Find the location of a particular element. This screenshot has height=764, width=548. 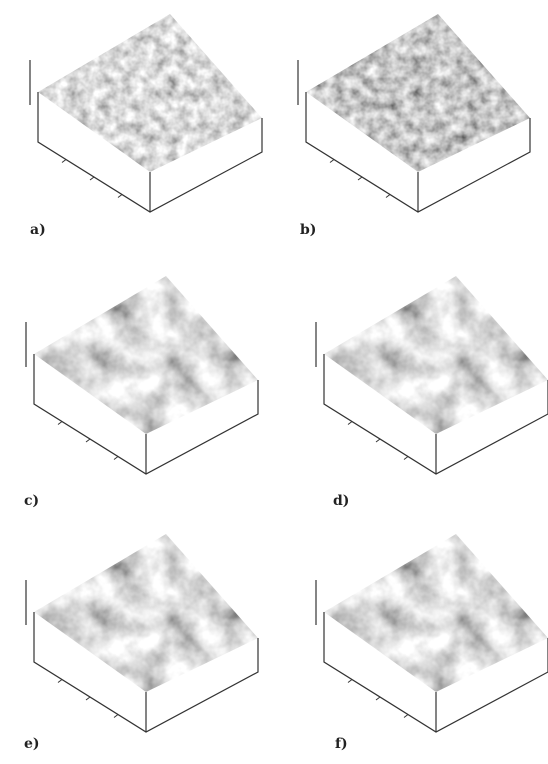

panel-label: d) is located at coordinates (341, 501).